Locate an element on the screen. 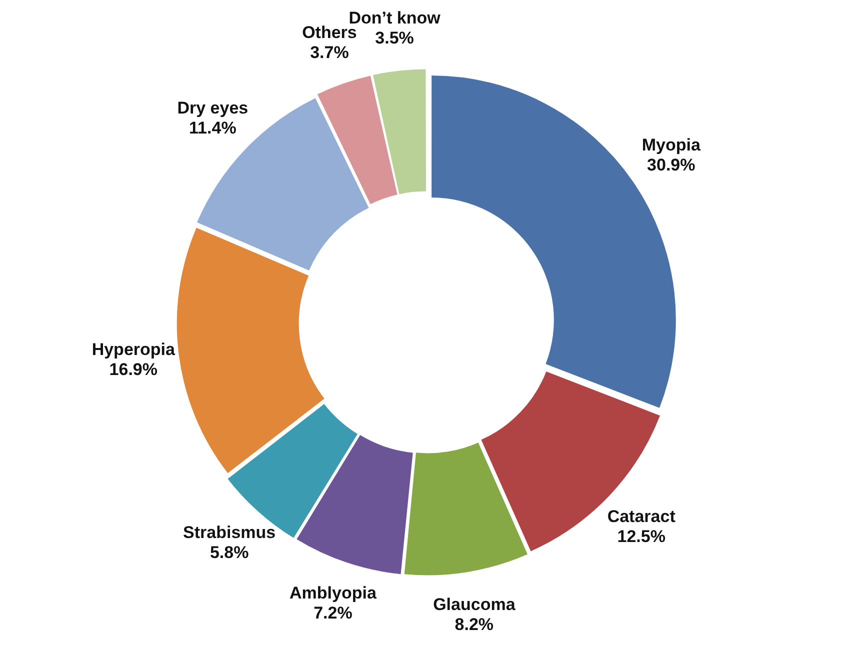 Image resolution: width=854 pixels, height=647 pixels. slice-label: Cataract is located at coordinates (641, 516).